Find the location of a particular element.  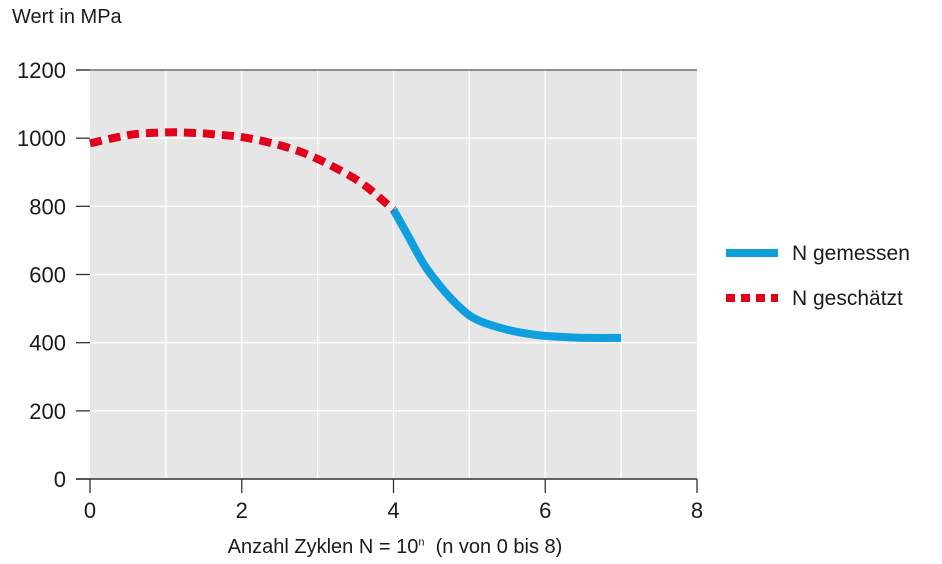

x-axis-label: Anzahl Zyklen N = 10n (n von 0 bis 8) is located at coordinates (395, 547).